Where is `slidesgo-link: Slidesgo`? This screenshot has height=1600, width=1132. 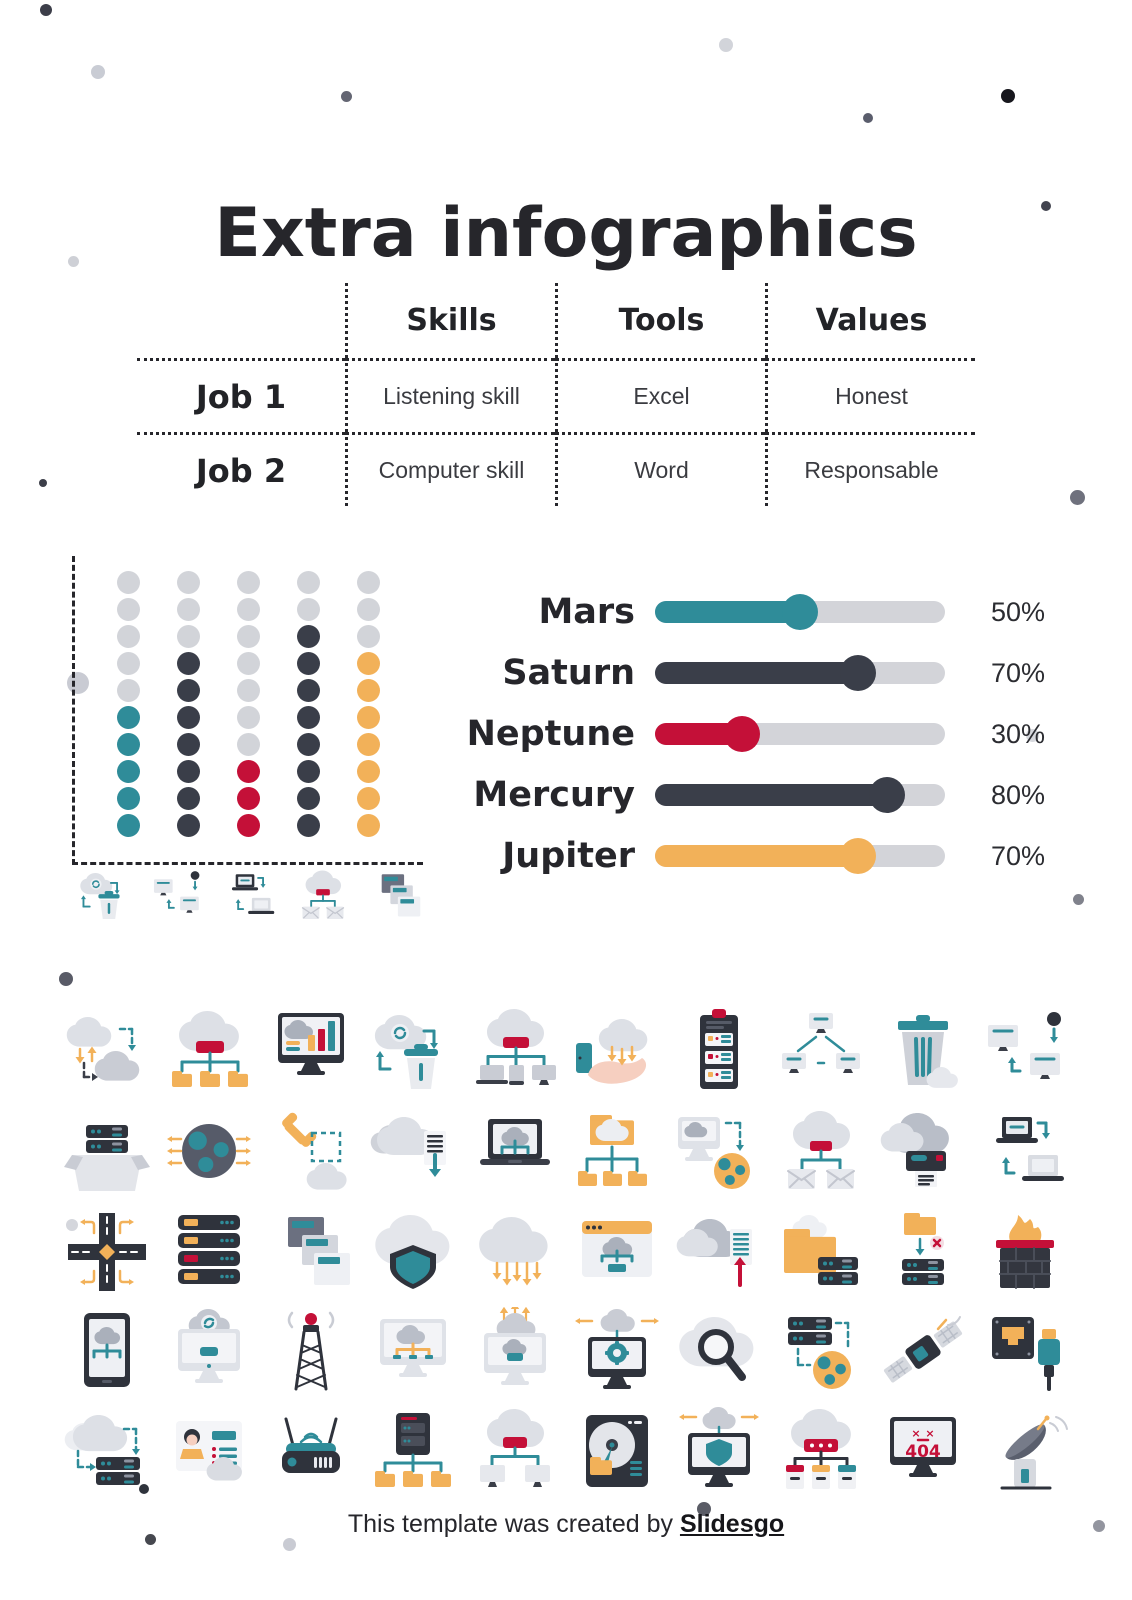
slidesgo-link: Slidesgo is located at coordinates (732, 1524).